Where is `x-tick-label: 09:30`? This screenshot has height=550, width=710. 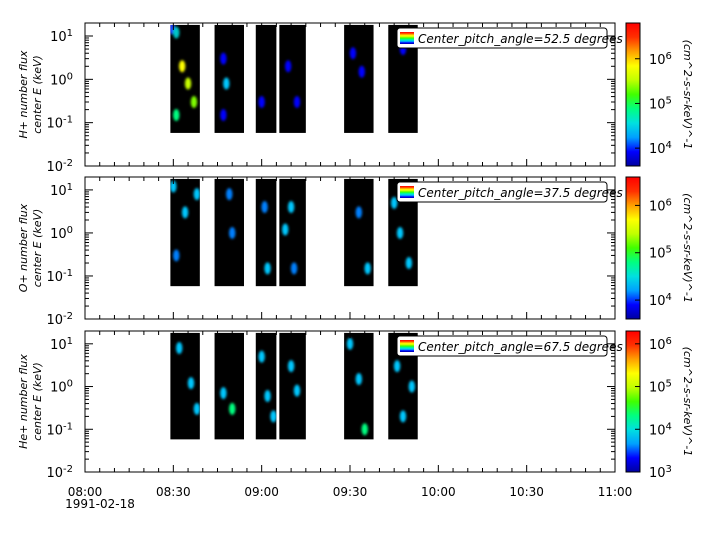
x-tick-label: 09:30 is located at coordinates (350, 492).